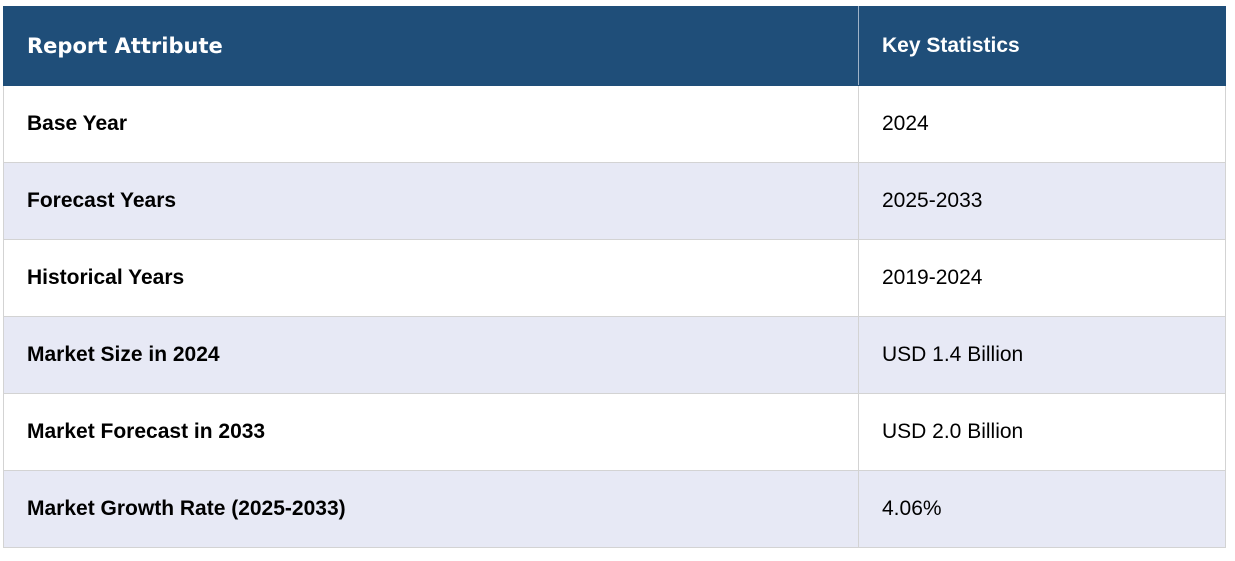  Describe the element at coordinates (1042, 355) in the screenshot. I see `row-value: USD 1.4 Billion` at that location.